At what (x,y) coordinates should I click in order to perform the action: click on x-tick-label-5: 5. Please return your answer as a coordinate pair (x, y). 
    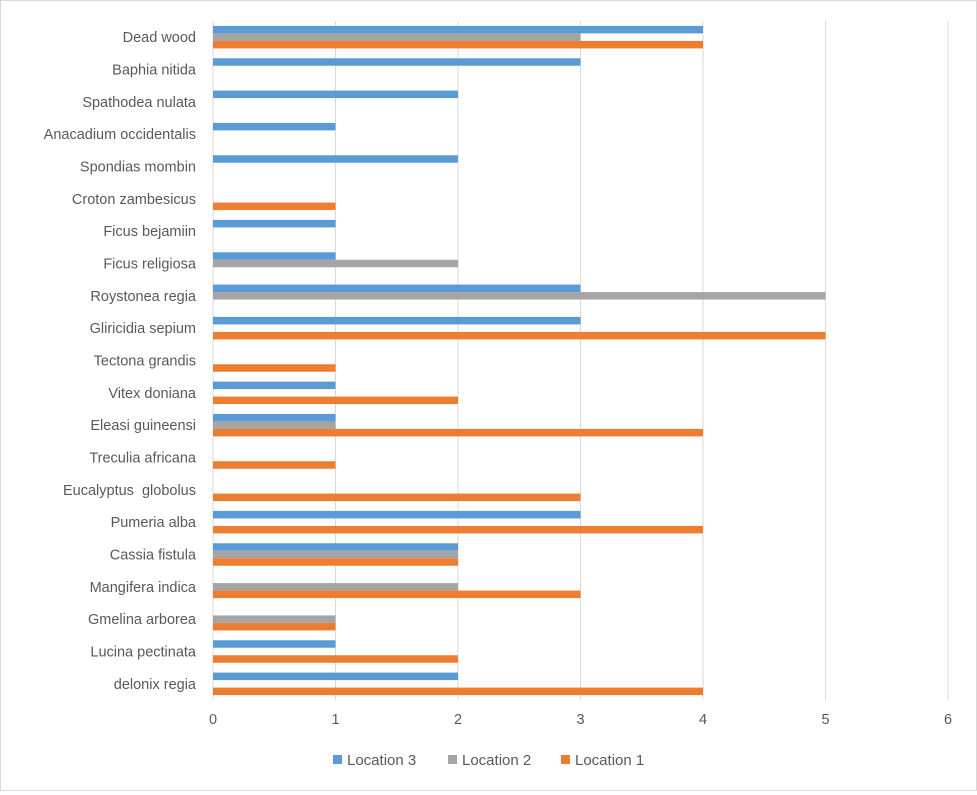
    Looking at the image, I should click on (825, 720).